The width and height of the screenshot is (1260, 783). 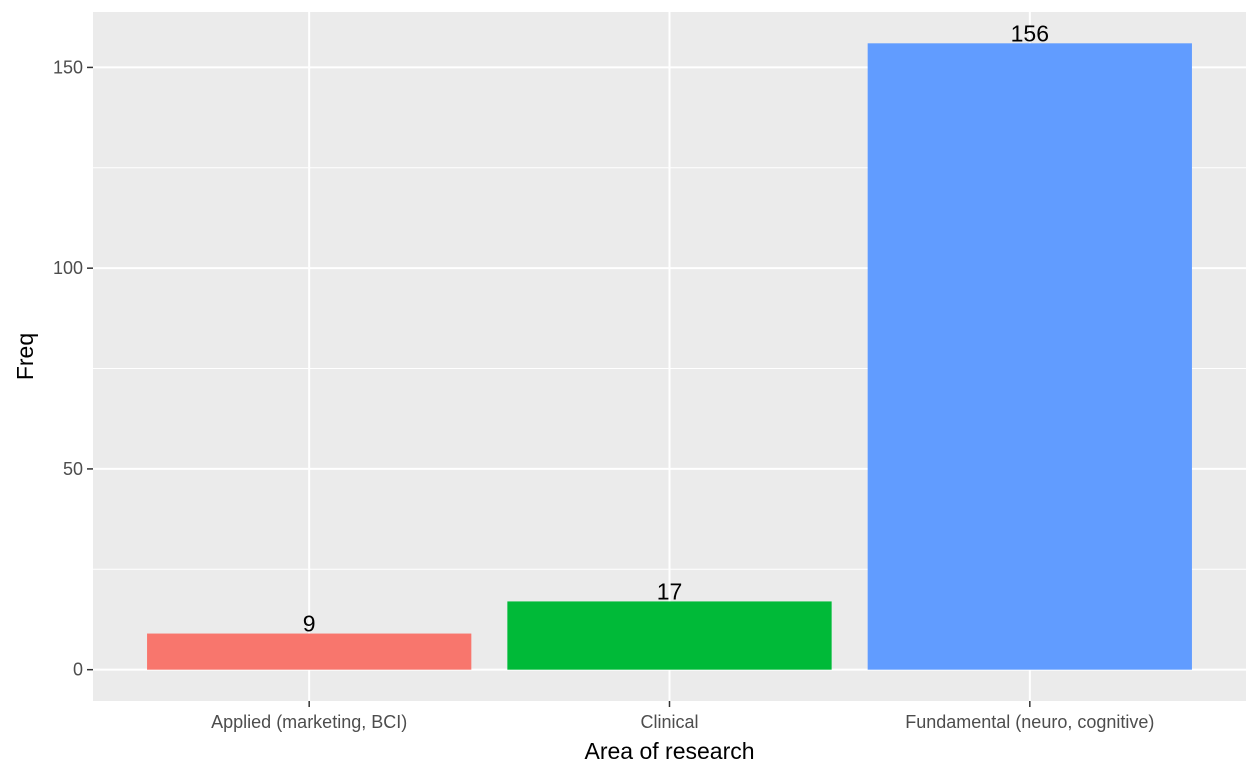 I want to click on data-label-3: 156, so click(x=1030, y=33).